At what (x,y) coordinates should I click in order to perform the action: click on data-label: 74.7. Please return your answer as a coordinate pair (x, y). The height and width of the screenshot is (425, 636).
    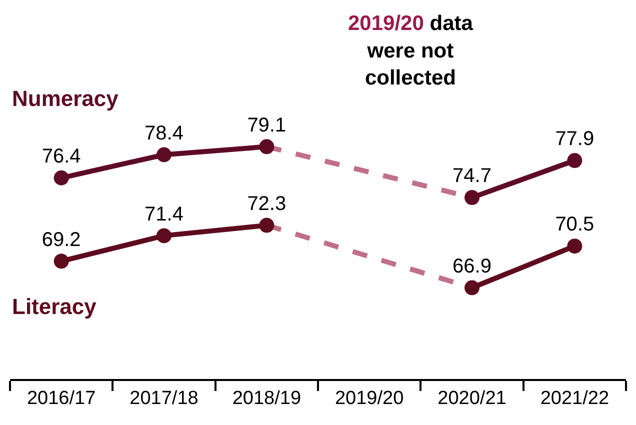
    Looking at the image, I should click on (472, 176).